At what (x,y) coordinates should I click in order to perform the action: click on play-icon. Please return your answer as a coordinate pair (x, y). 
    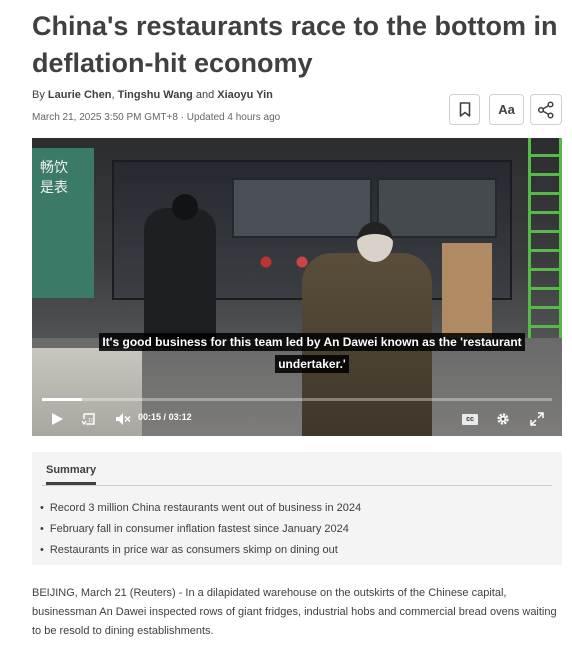
    Looking at the image, I should click on (57, 419).